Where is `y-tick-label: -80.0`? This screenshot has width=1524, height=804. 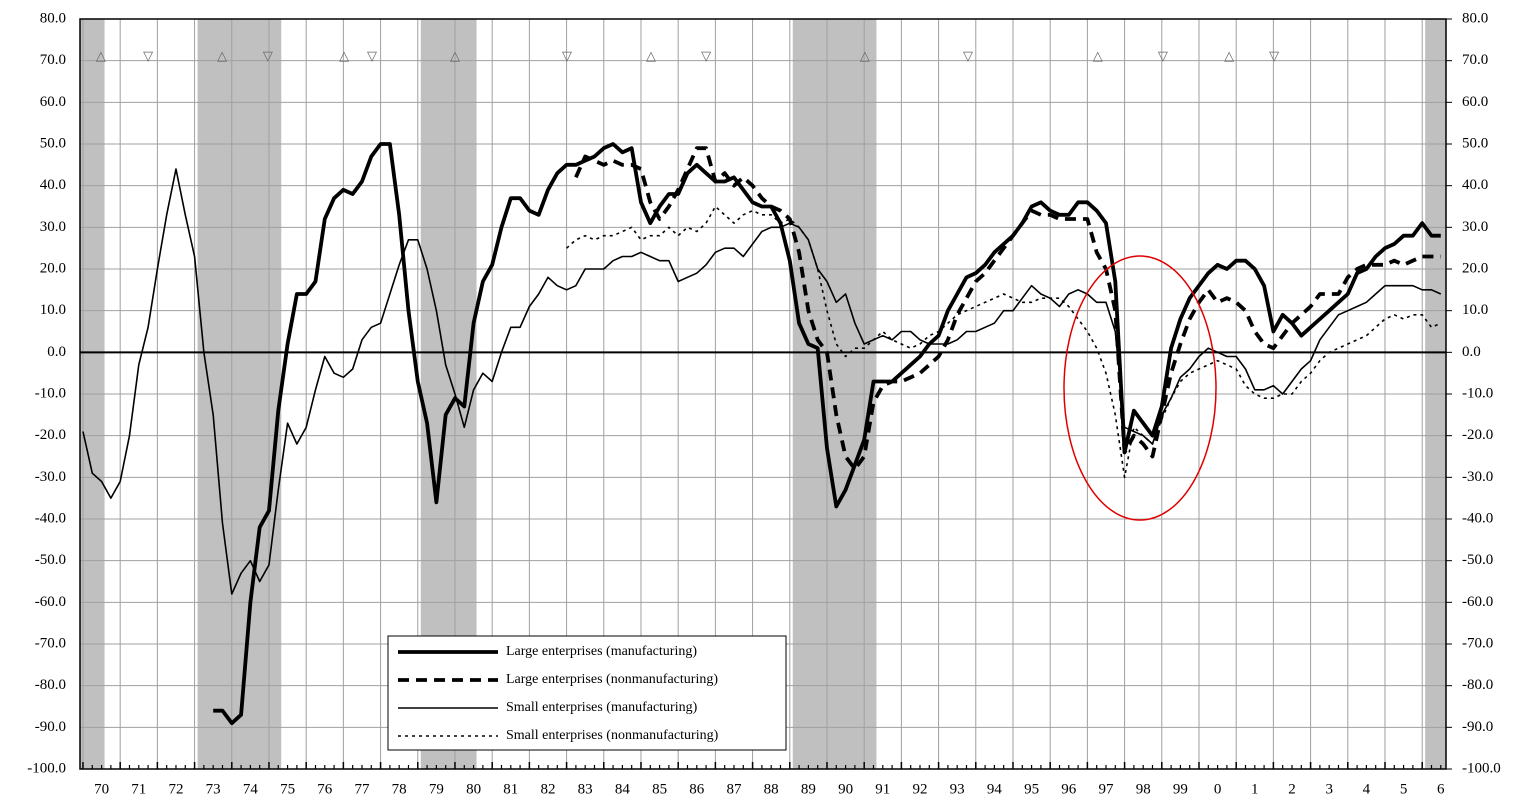
y-tick-label: -80.0 is located at coordinates (50, 685).